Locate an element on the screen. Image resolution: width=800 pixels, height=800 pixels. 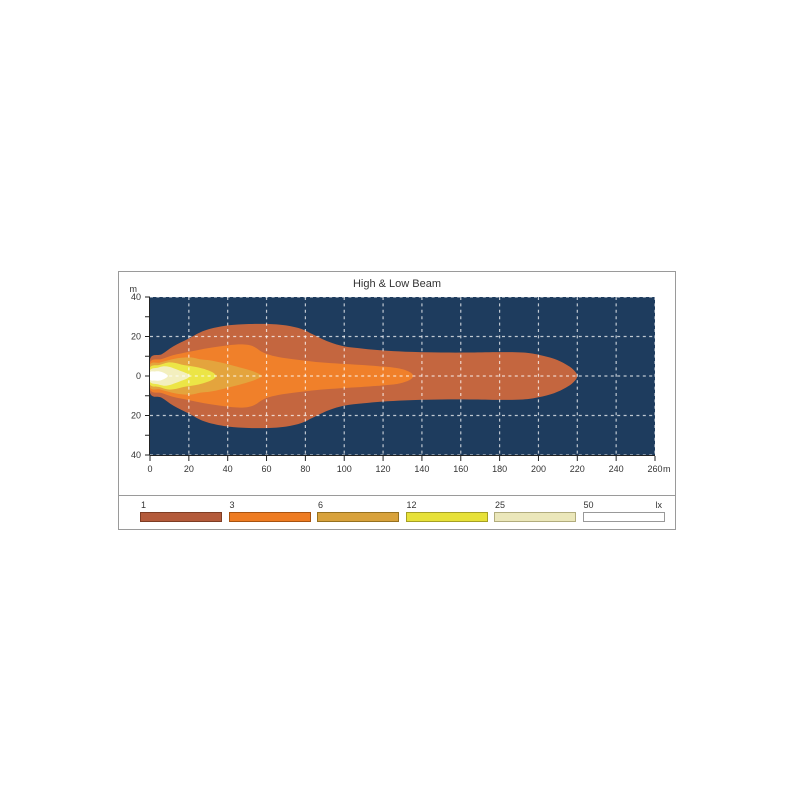
x-axis-unit: m is located at coordinates (667, 469).